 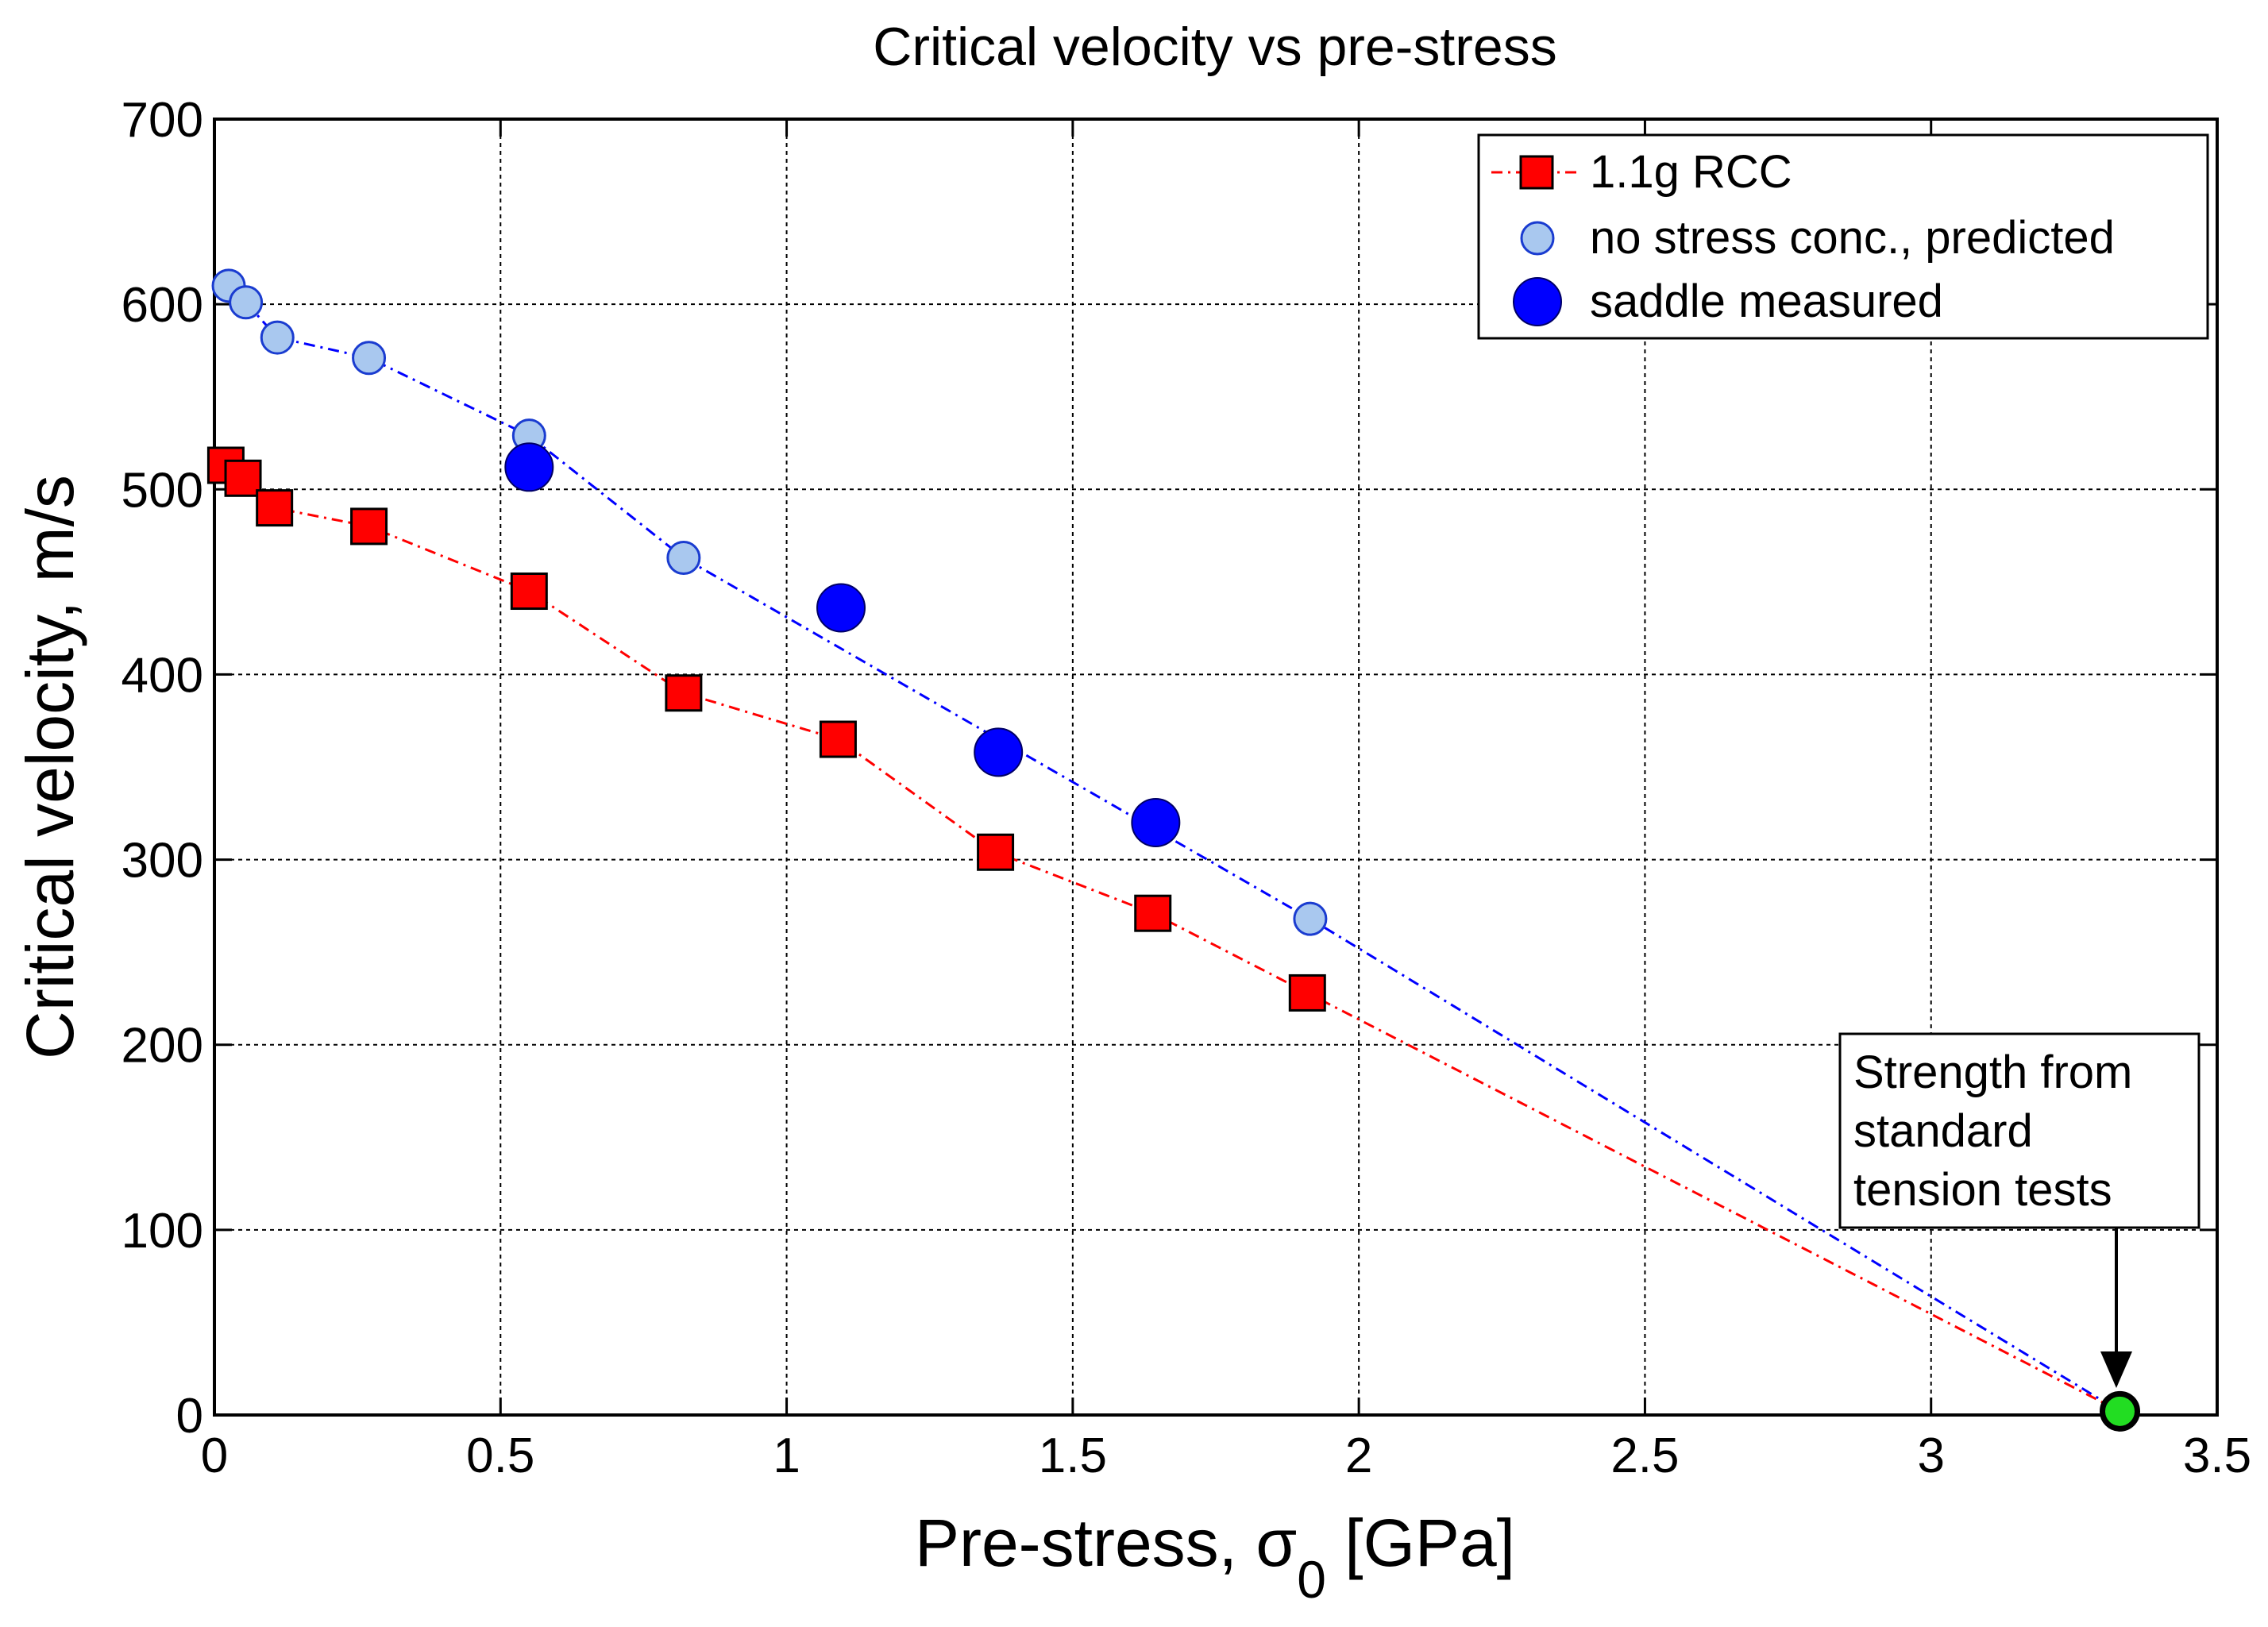 What do you see at coordinates (2116, 1369) in the screenshot?
I see `annotation-arrow-head` at bounding box center [2116, 1369].